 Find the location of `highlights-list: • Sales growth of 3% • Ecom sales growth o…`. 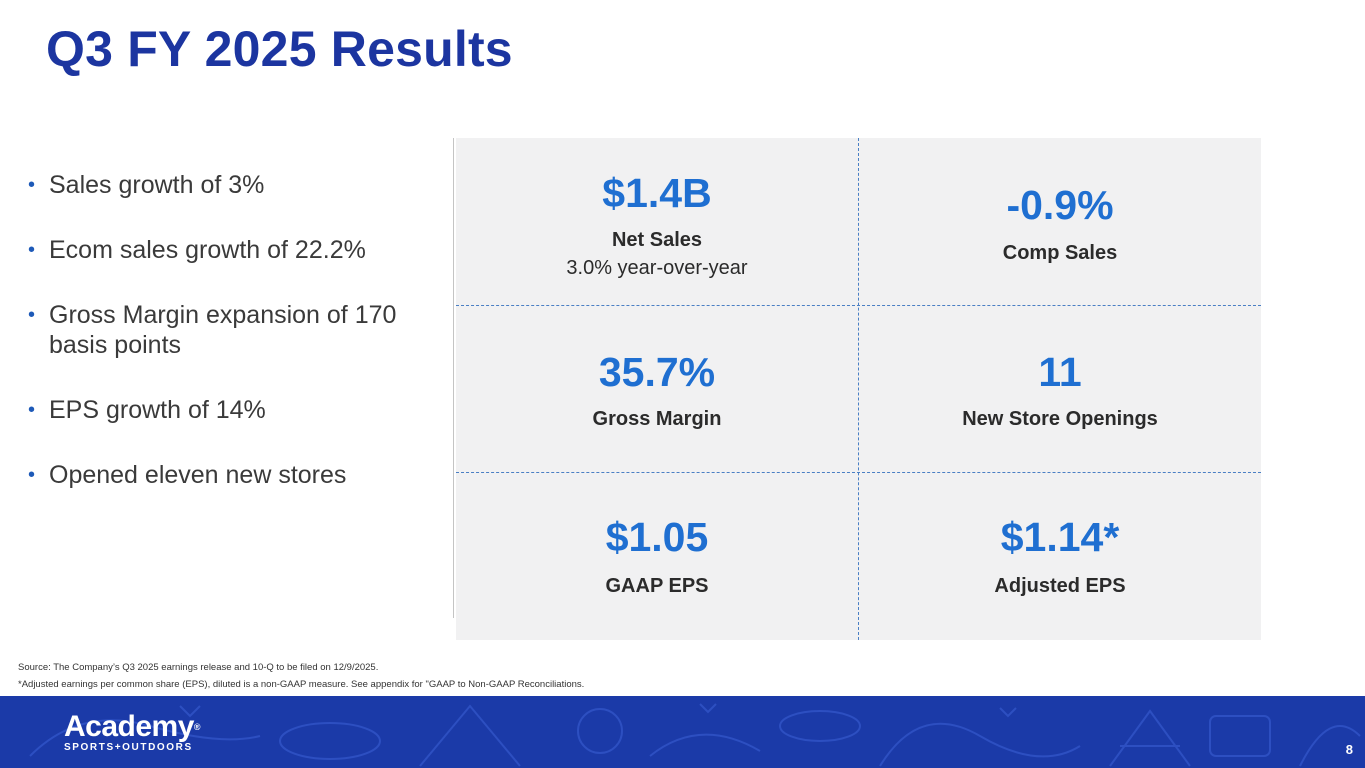

highlights-list: • Sales growth of 3% • Ecom sales growth o… is located at coordinates (238, 347).